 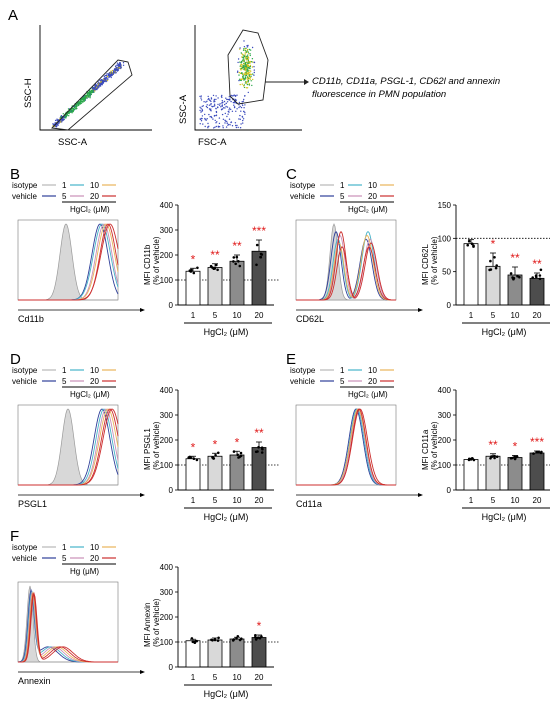 I want to click on caption-line2: fluorescence in PMN population, so click(x=379, y=94).